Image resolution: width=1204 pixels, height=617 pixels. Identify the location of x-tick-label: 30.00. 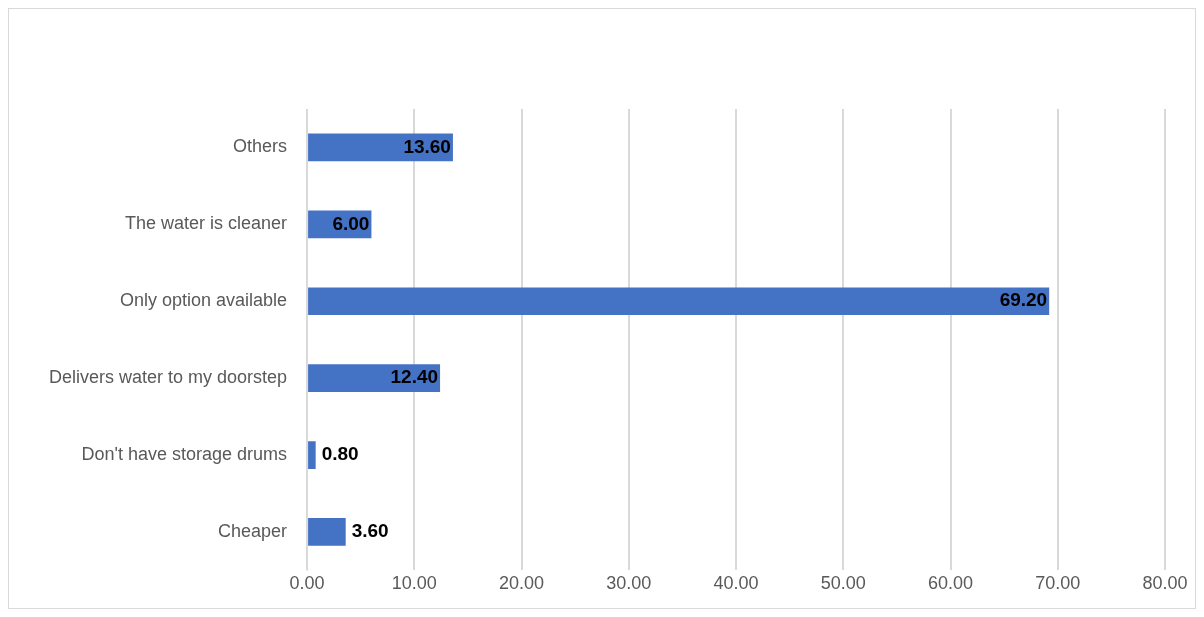
(629, 583).